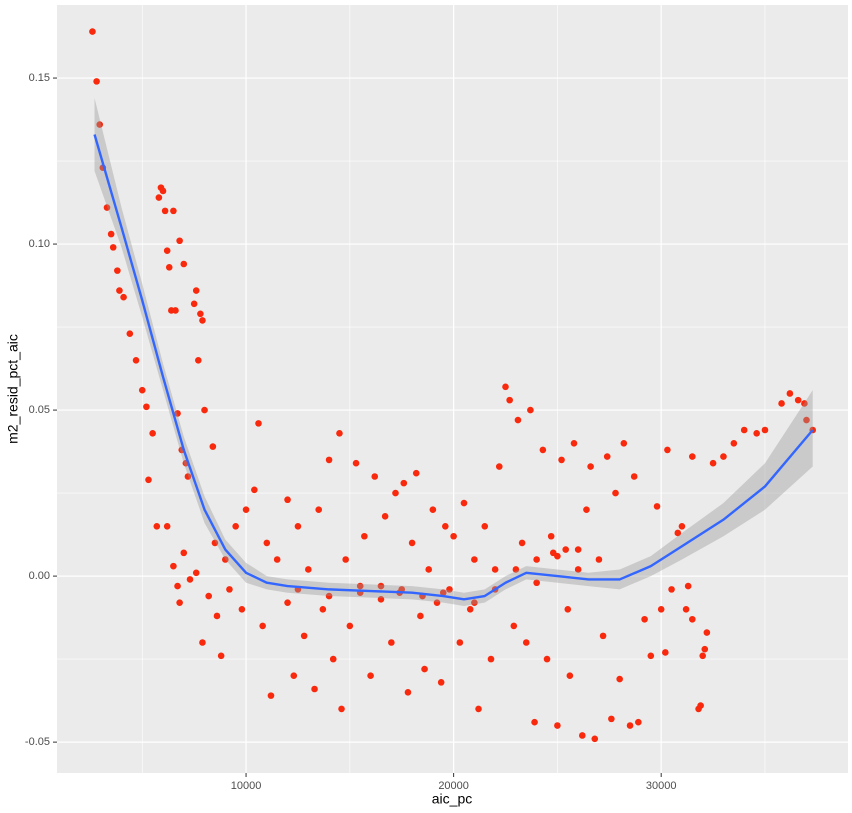 The image size is (852, 813). Describe the element at coordinates (39, 78) in the screenshot. I see `y-tick-label: 0.15` at that location.